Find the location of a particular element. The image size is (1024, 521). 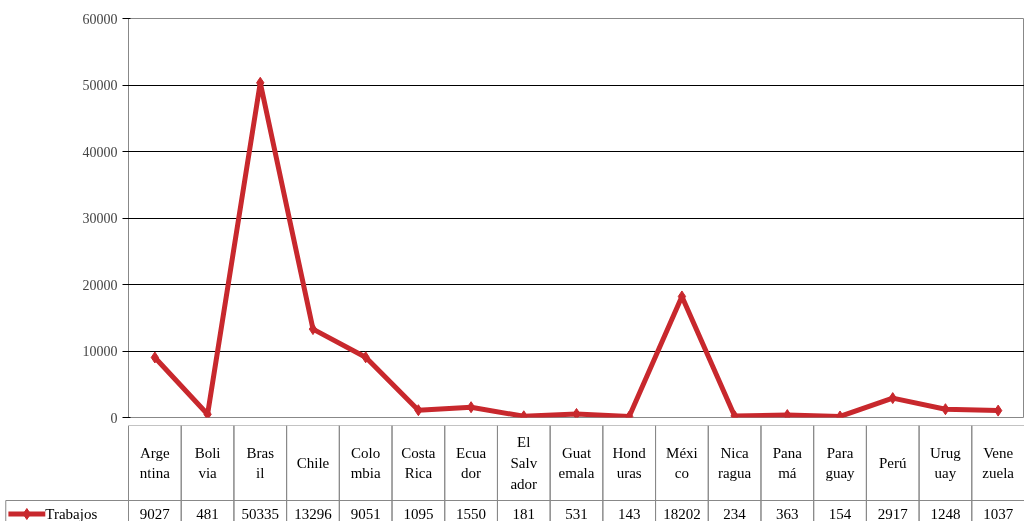

x-tick-label: Perú is located at coordinates (892, 463).